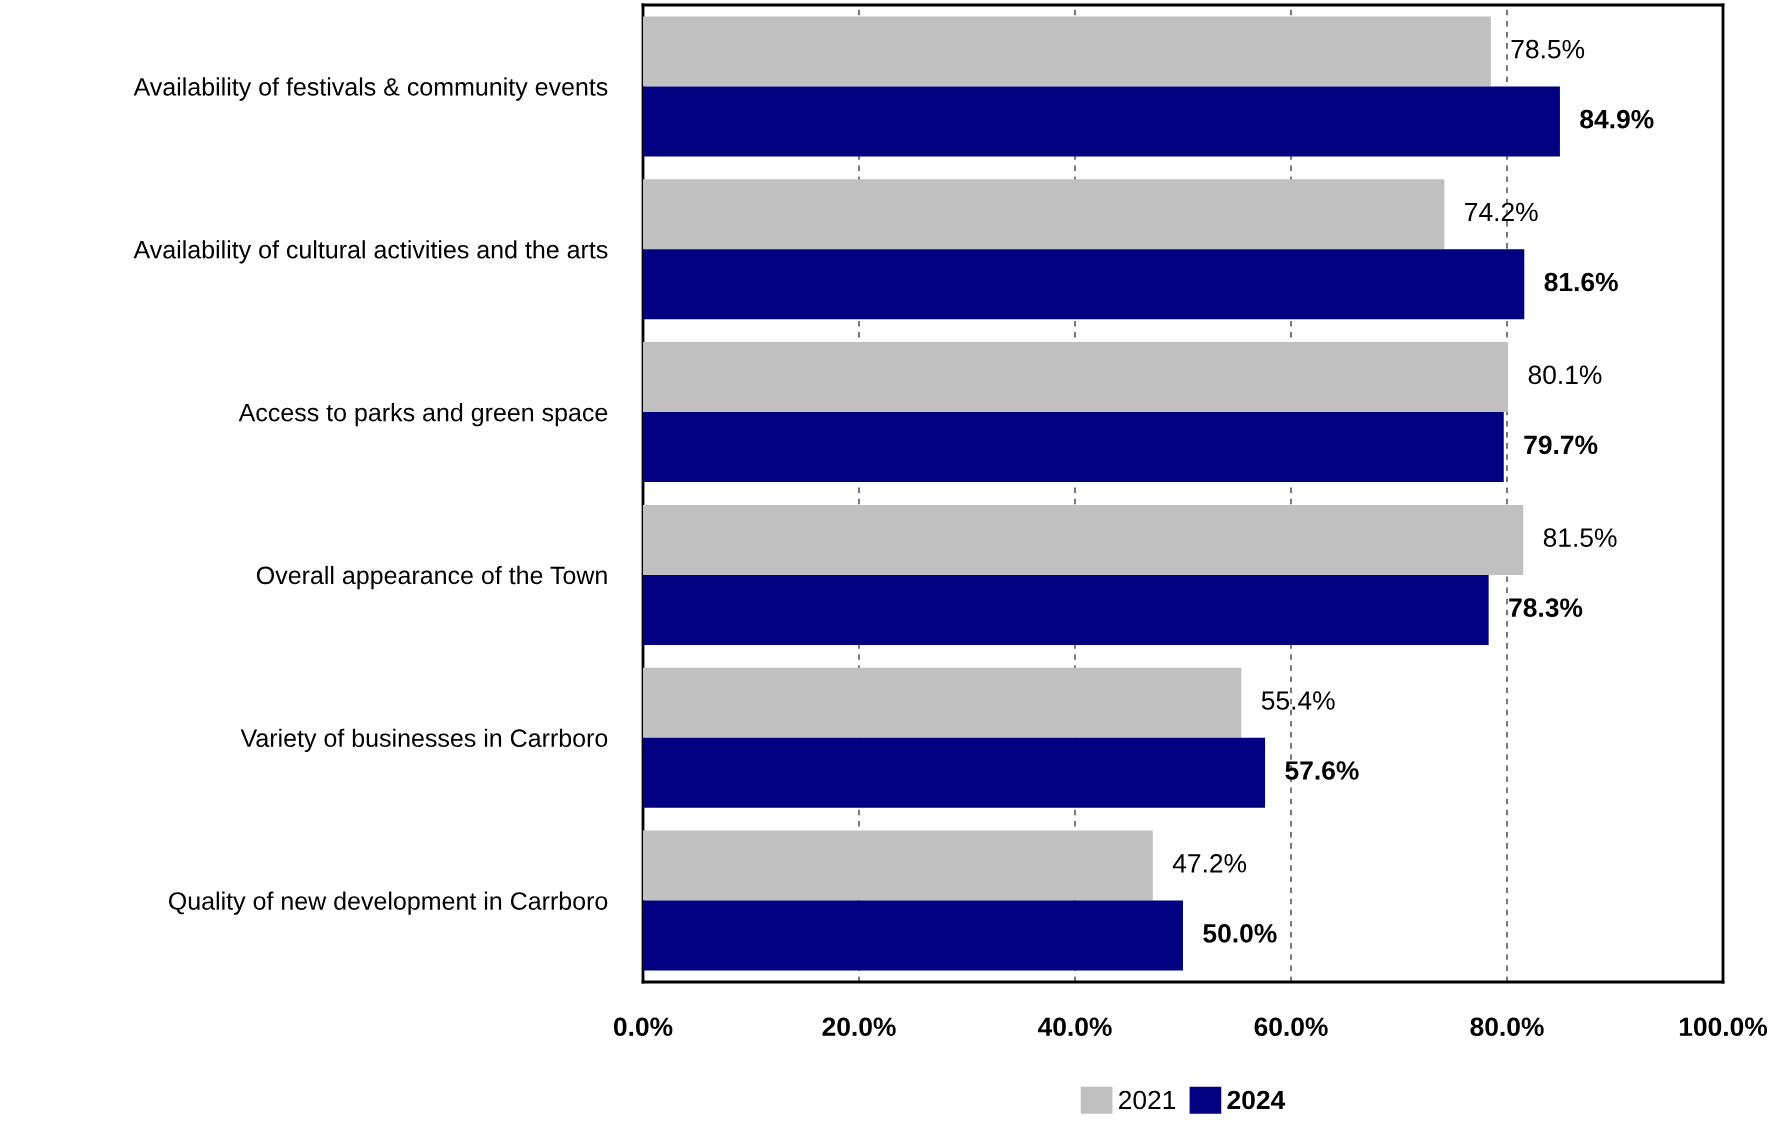  I want to click on data-label: 80.1%, so click(1565, 375).